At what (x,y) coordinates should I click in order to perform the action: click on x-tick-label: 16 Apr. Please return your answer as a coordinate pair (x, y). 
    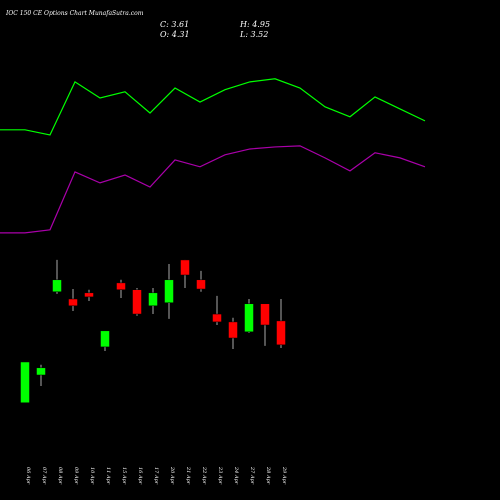
    Looking at the image, I should click on (140, 476).